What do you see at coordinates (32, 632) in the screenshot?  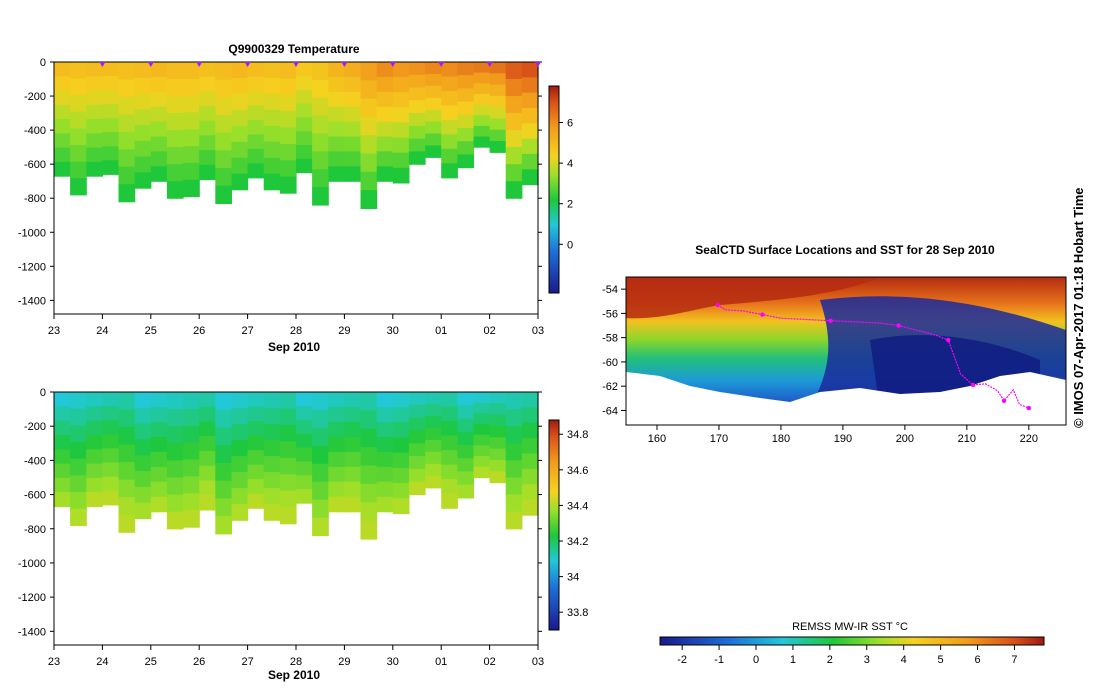 I see `y-tick-label: -1400` at bounding box center [32, 632].